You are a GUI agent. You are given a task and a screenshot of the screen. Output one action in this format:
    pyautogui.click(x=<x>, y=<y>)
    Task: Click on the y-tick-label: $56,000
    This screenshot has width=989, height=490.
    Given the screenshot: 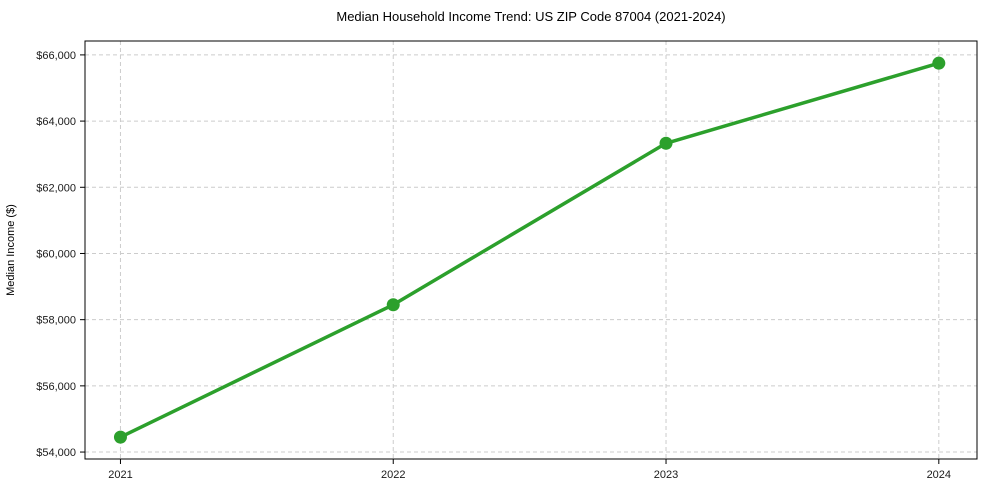 What is the action you would take?
    pyautogui.click(x=56, y=387)
    